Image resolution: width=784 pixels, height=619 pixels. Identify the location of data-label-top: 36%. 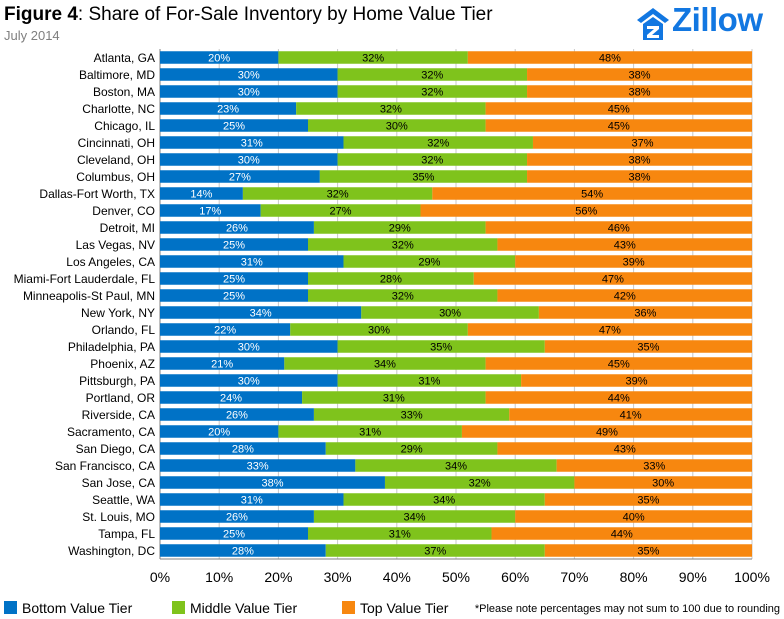
(645, 314).